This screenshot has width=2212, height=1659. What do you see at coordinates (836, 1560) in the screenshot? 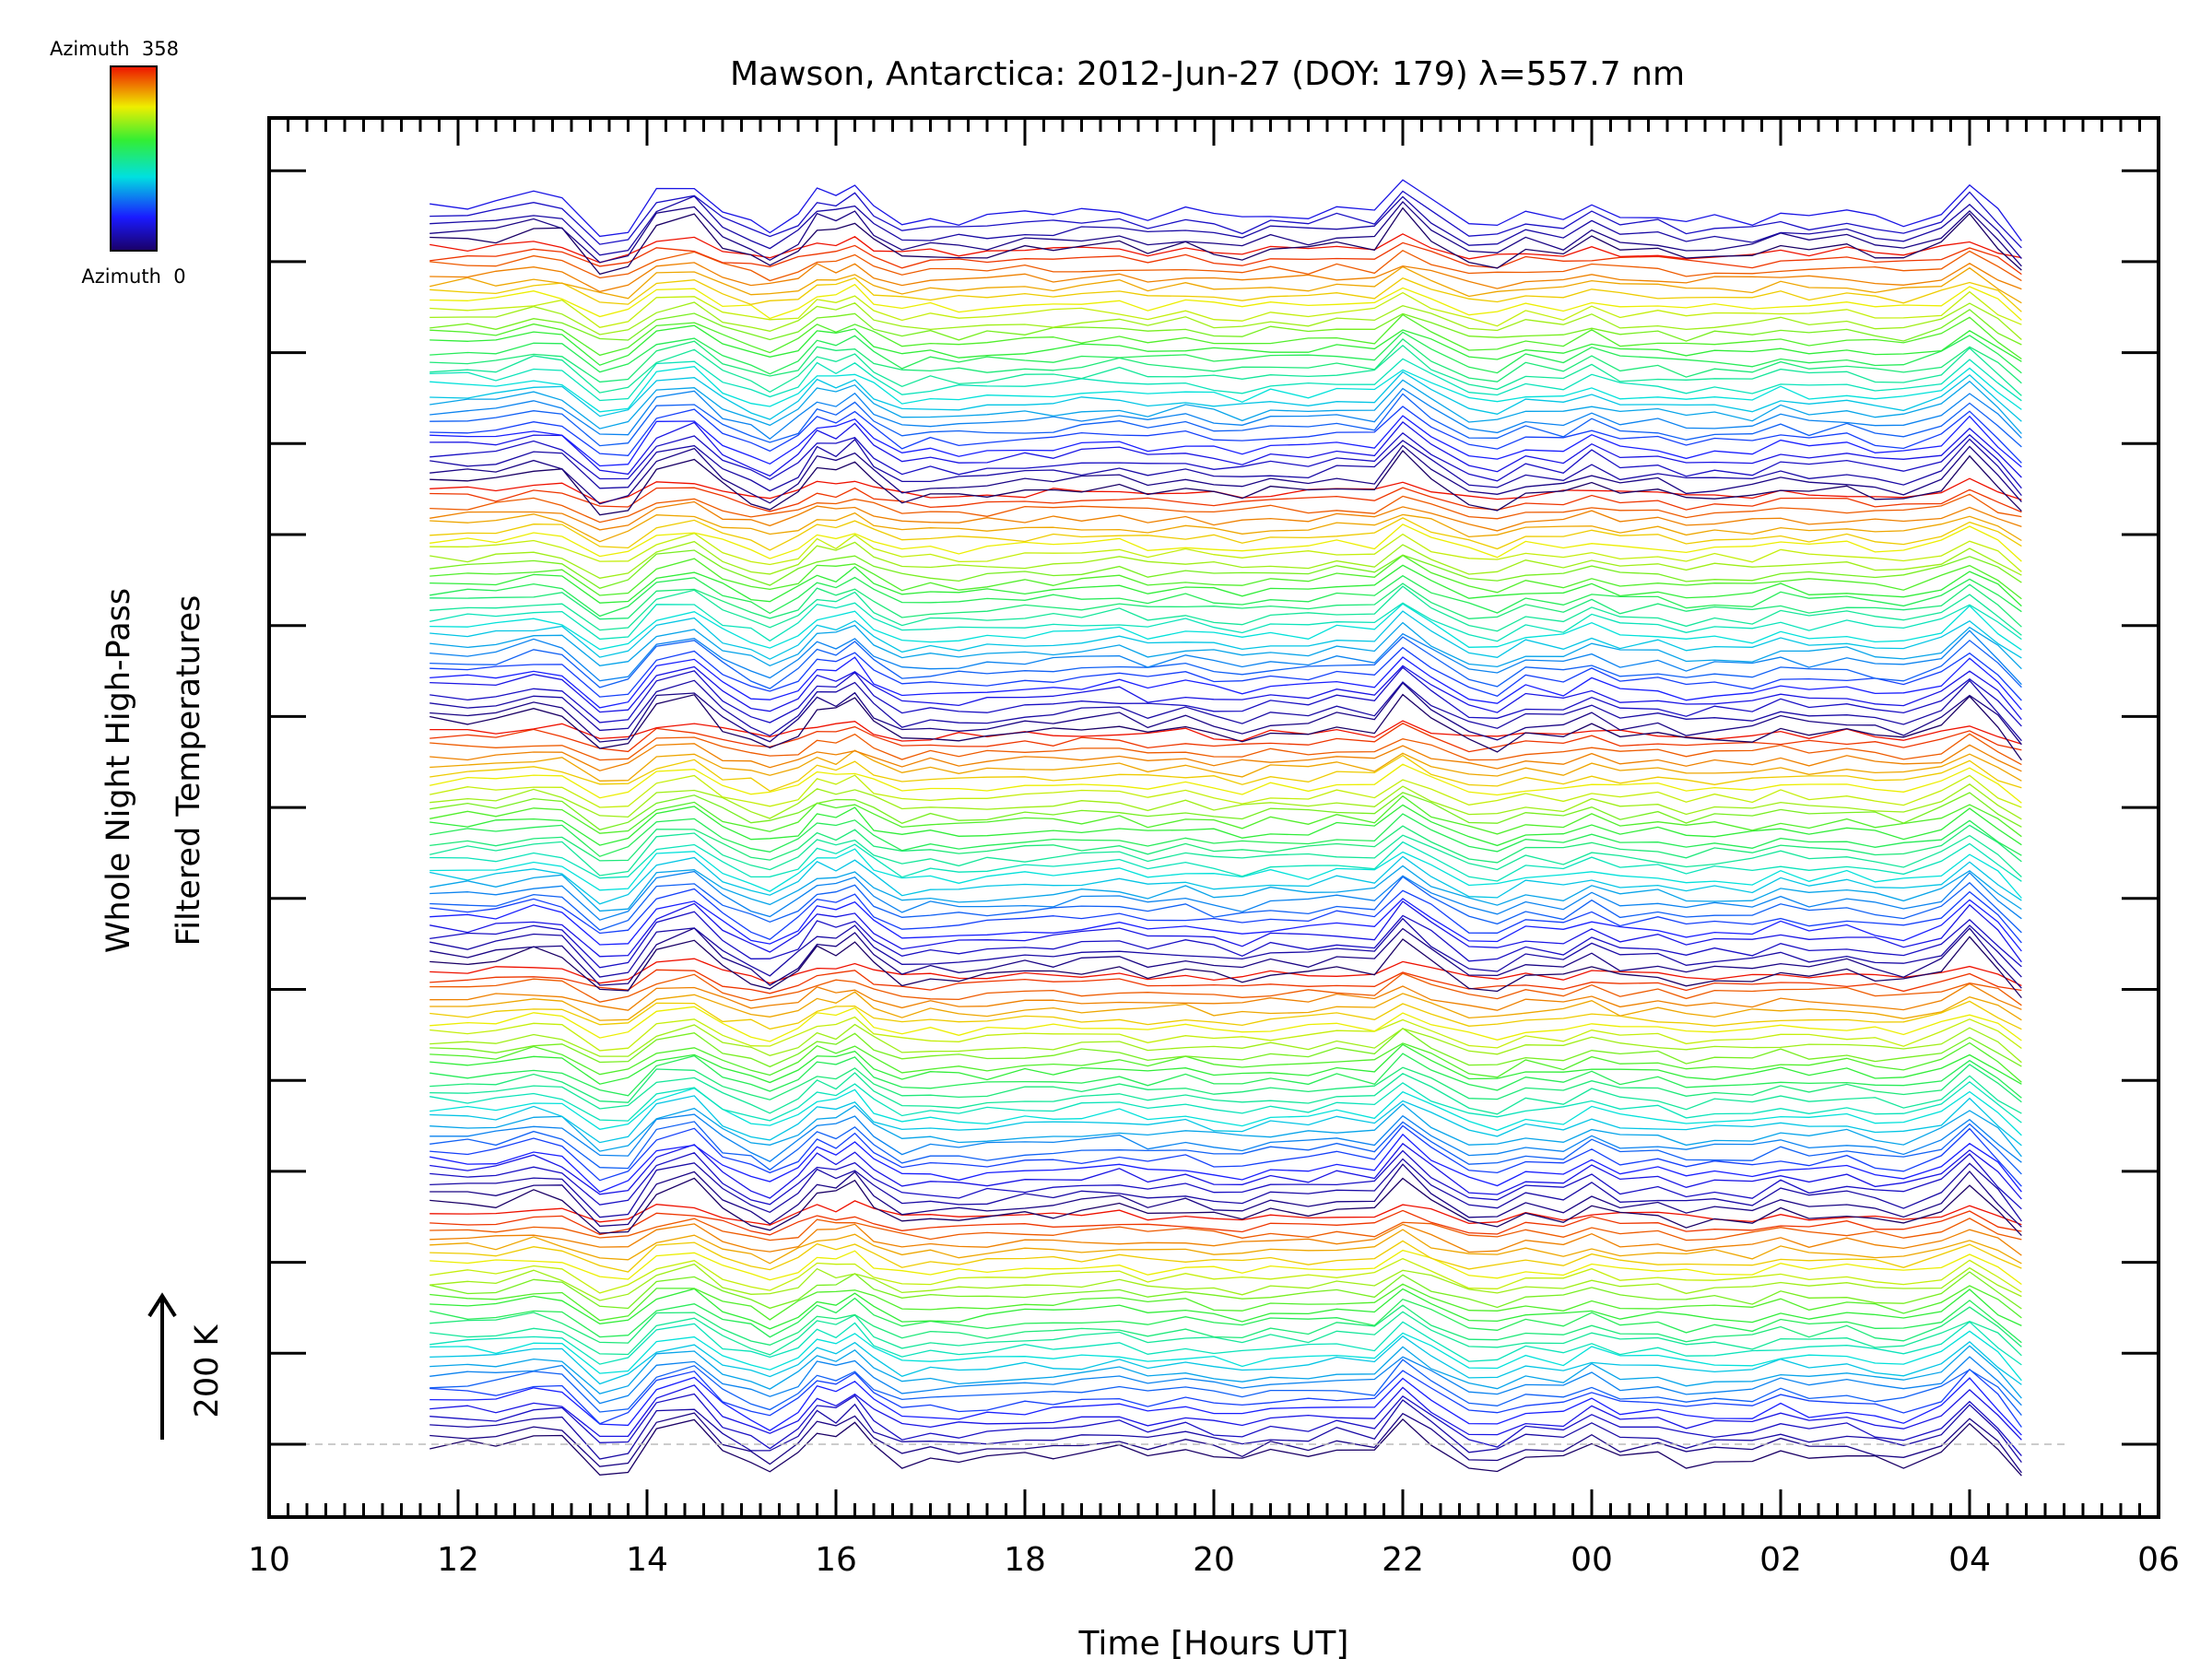
I see `x-tick-label: 16` at bounding box center [836, 1560].